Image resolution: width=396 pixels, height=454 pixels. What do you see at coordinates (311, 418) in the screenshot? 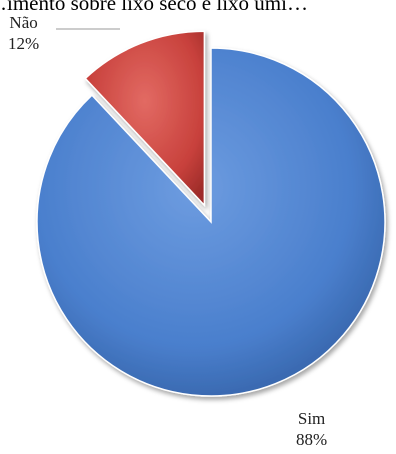
I see `data-label-sim-category: Sim` at bounding box center [311, 418].